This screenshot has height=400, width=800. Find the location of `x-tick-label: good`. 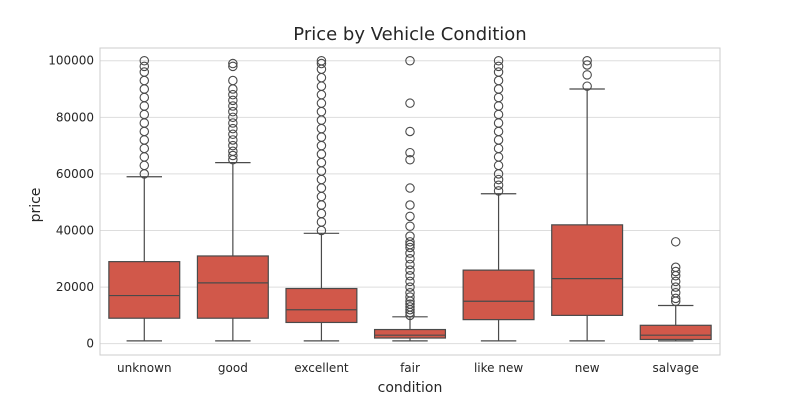

x-tick-label: good is located at coordinates (233, 368).